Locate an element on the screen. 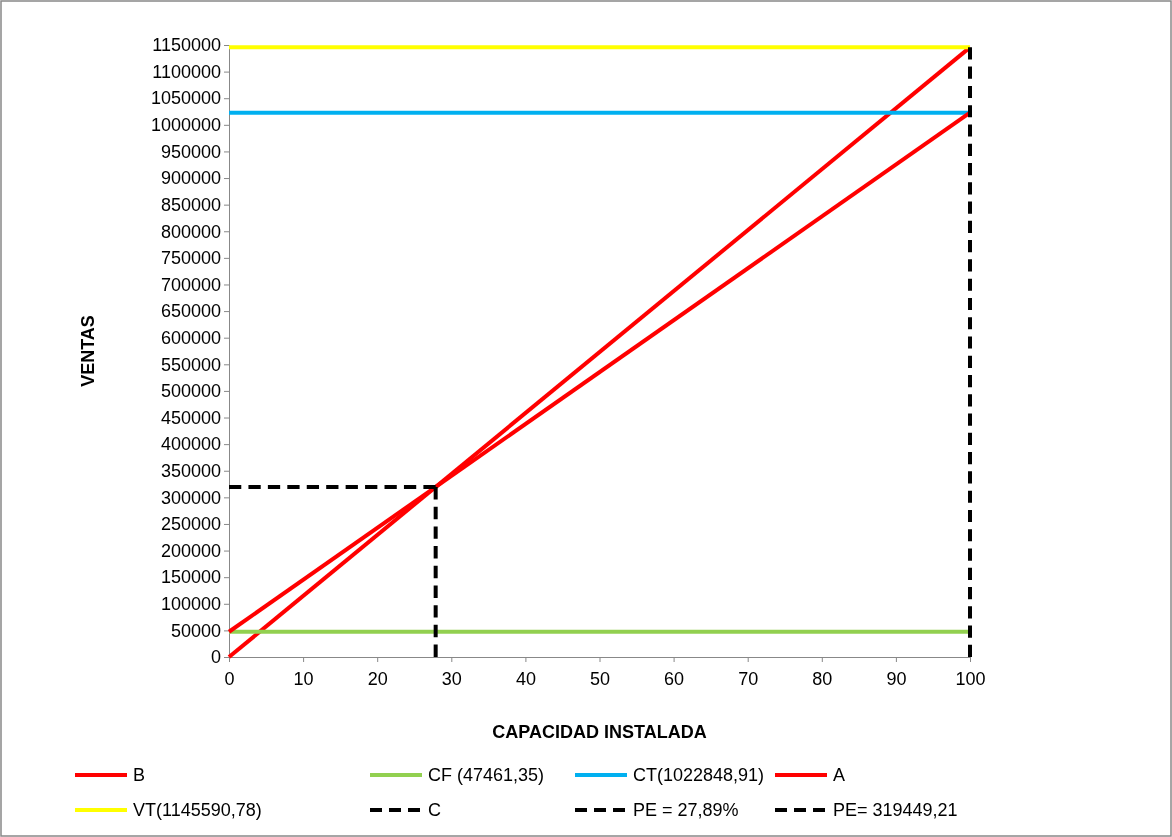  x-tick-label: 70 is located at coordinates (748, 678).